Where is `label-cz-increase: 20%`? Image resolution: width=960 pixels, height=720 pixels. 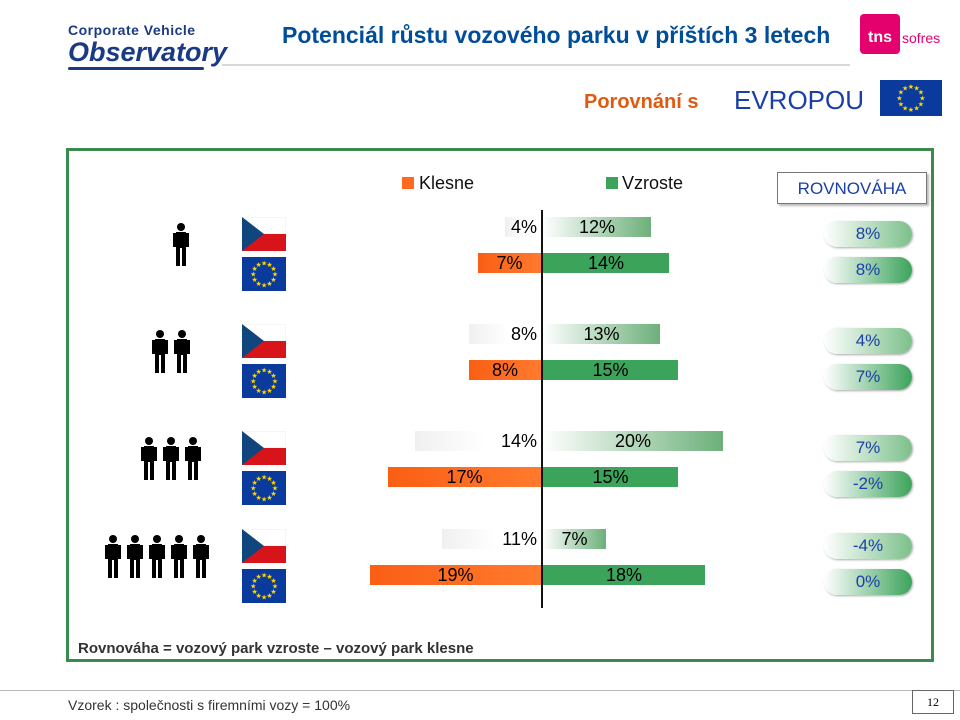
label-cz-increase: 20% is located at coordinates (633, 441).